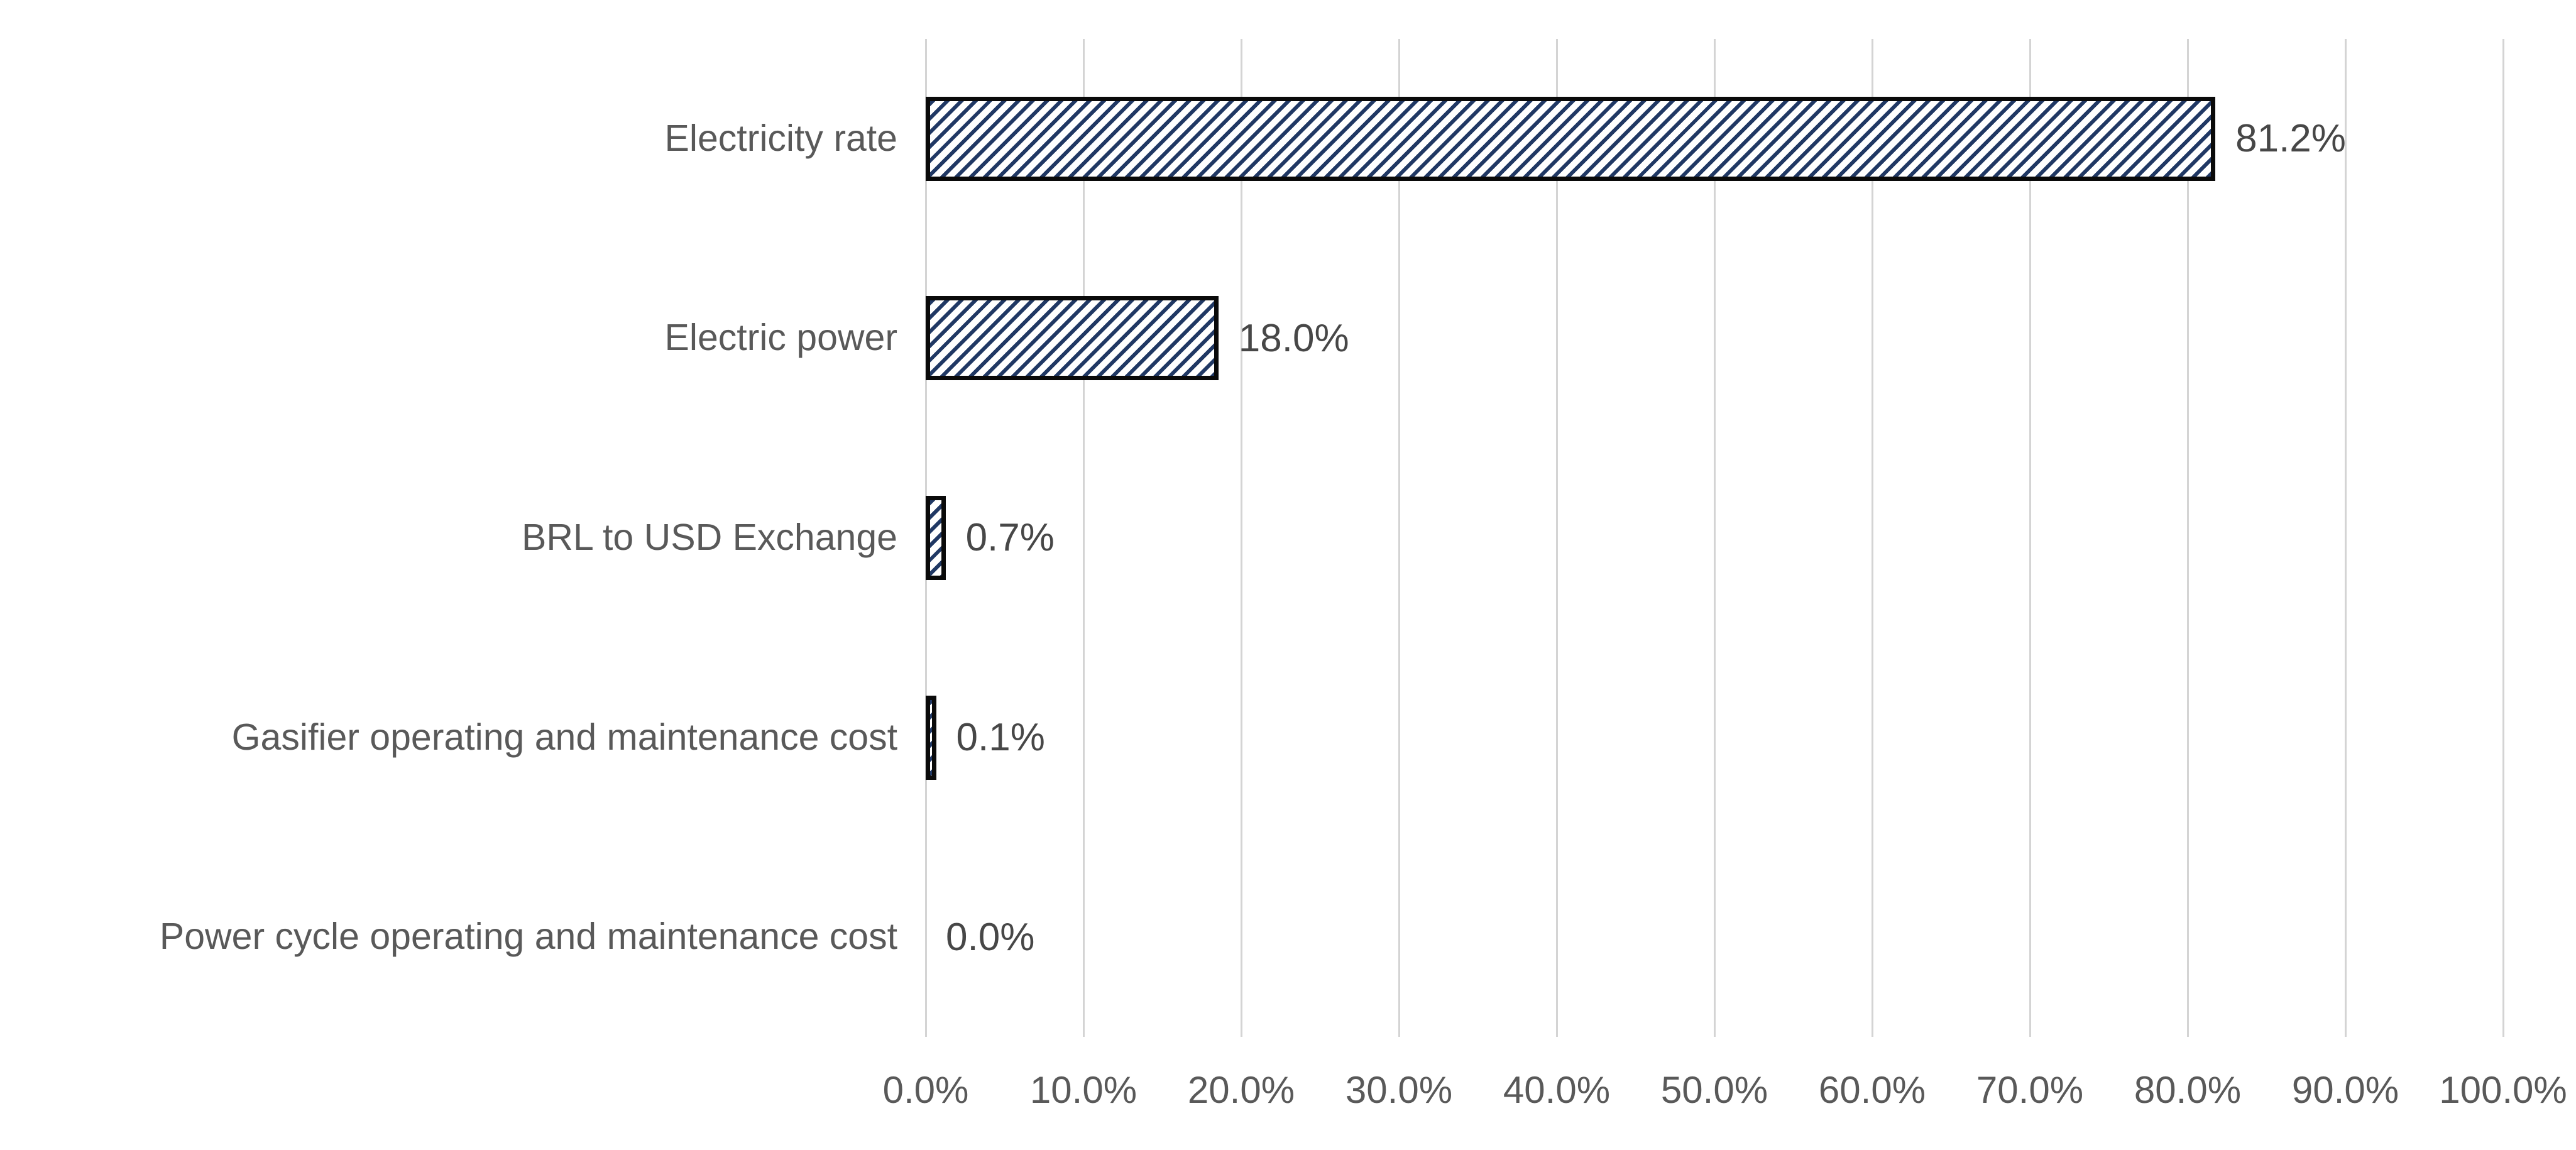 The image size is (2576, 1150). I want to click on x-tick-label: 20.0%, so click(1241, 1090).